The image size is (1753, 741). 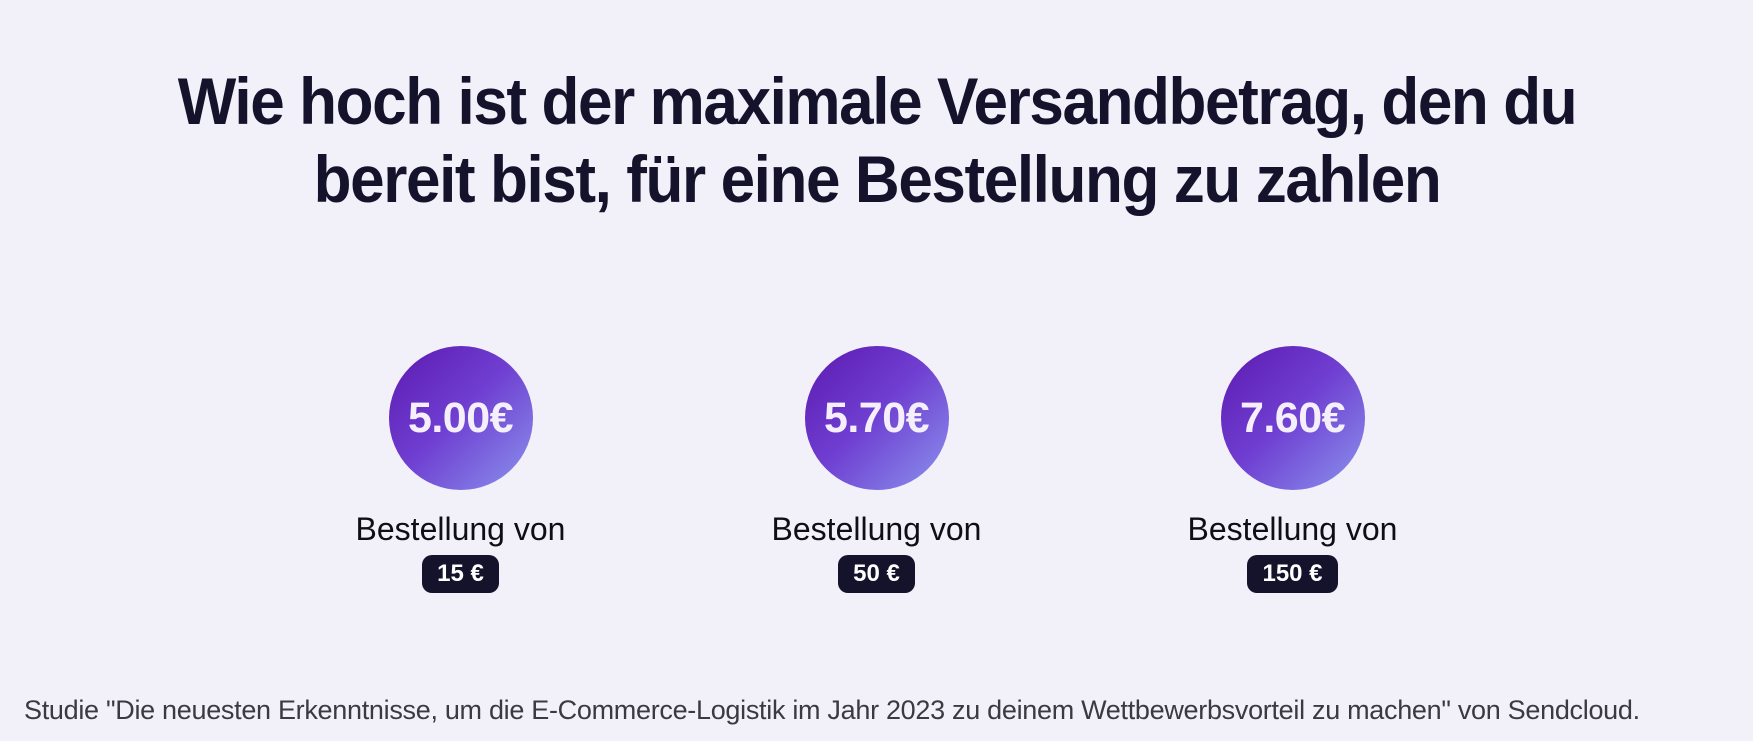 I want to click on stat-item-order-15: 5.00€ Bestellung von 15 €, so click(x=461, y=469).